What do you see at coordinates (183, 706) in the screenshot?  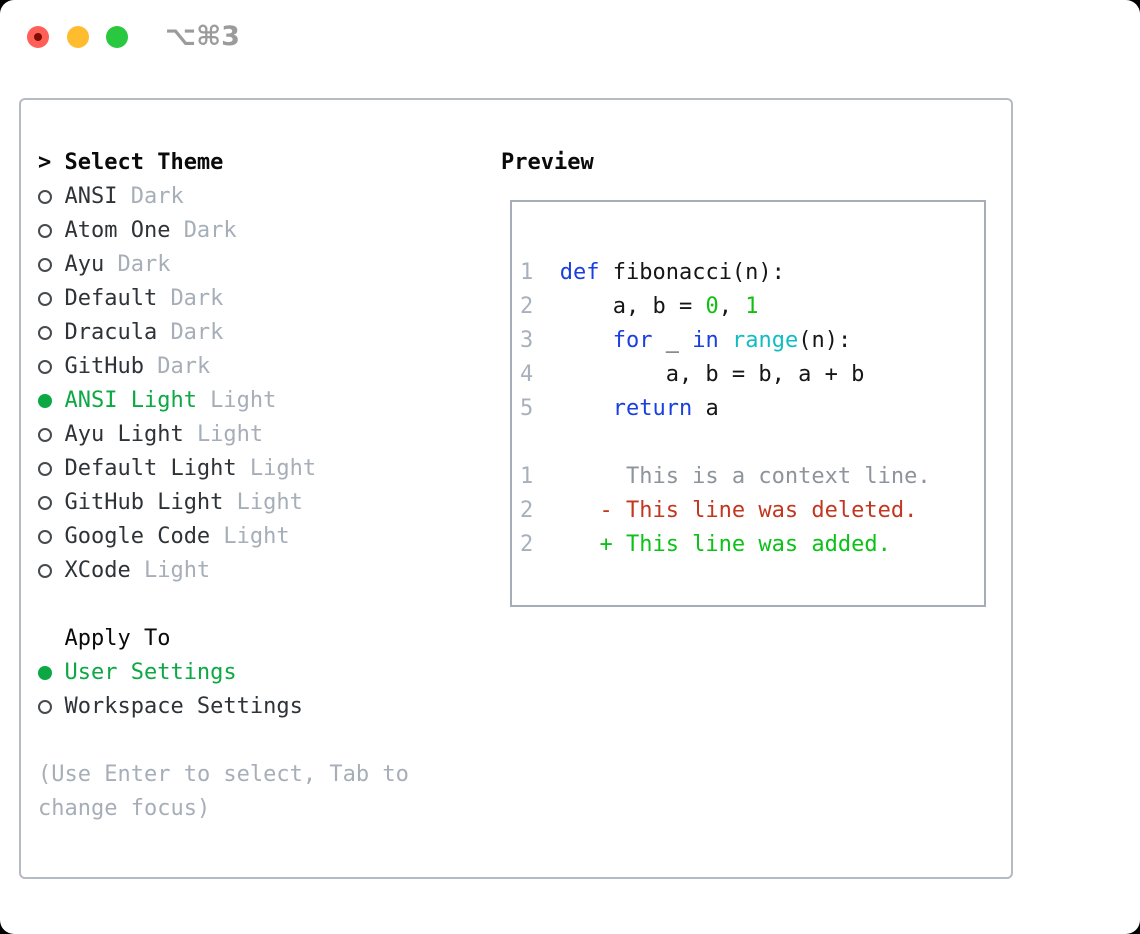 I see `apply-label: Workspace Settings` at bounding box center [183, 706].